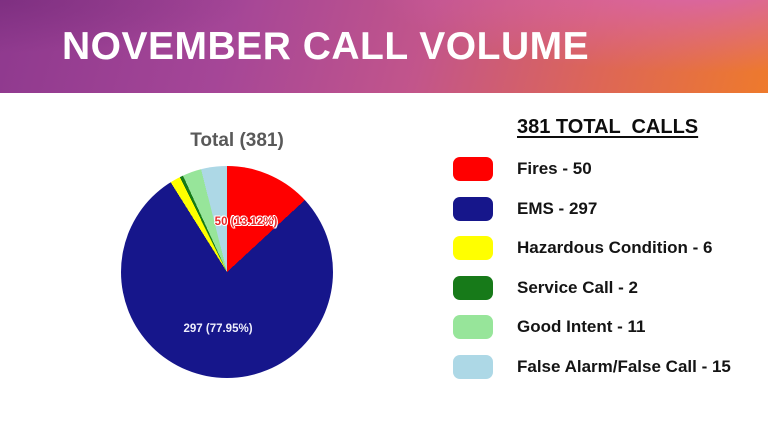  Describe the element at coordinates (608, 127) in the screenshot. I see `legend-heading: 381 TOTAL CALLS` at that location.